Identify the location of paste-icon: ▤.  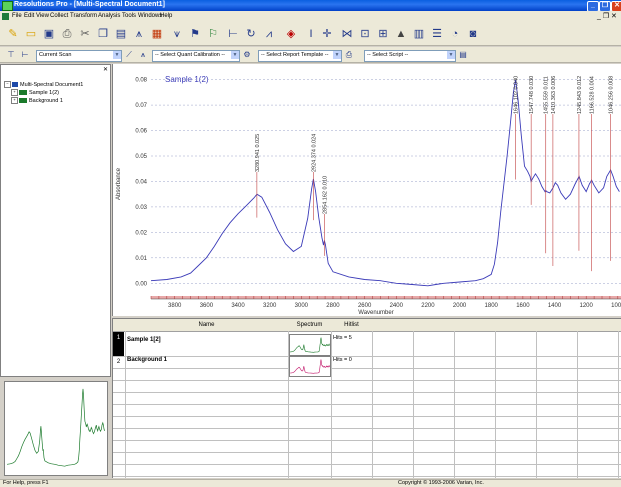
(121, 34).